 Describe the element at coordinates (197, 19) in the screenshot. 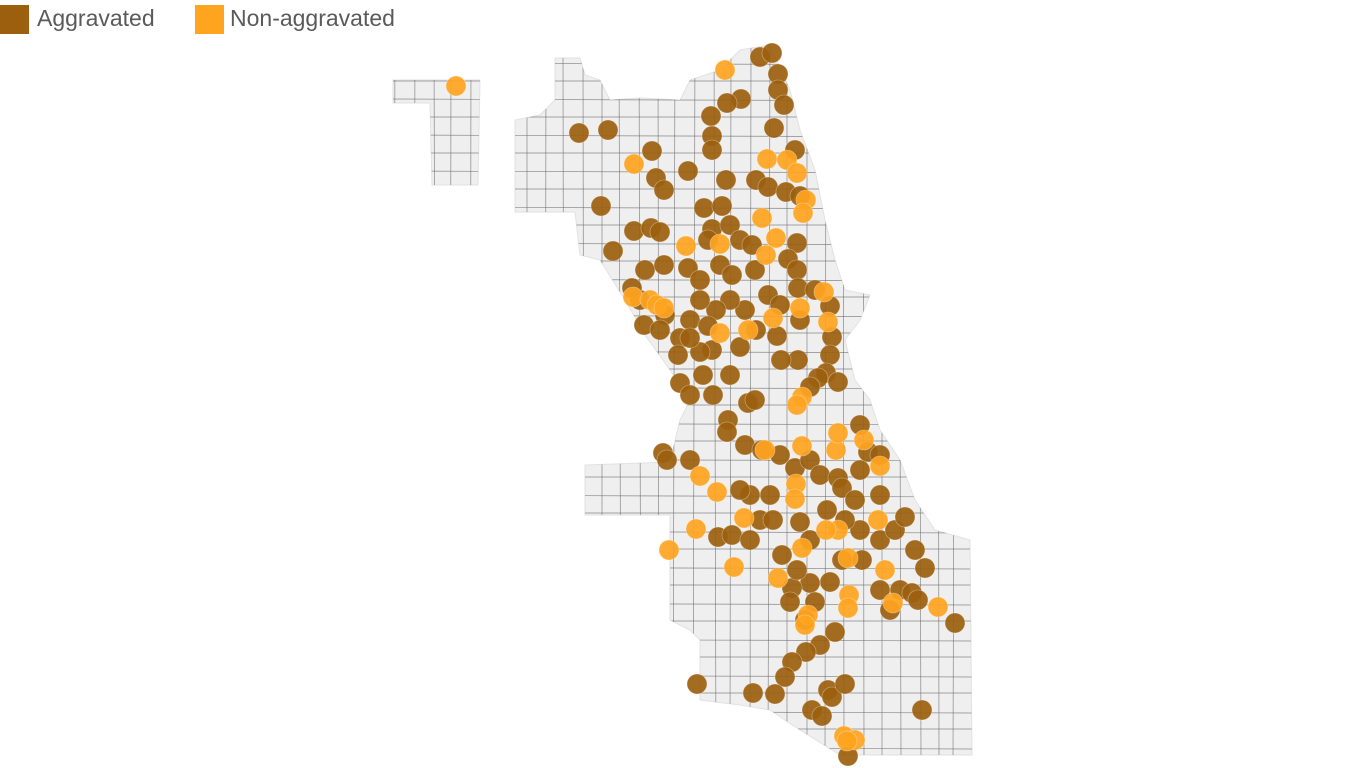

I see `legend: Aggravated Non-aggravated` at that location.